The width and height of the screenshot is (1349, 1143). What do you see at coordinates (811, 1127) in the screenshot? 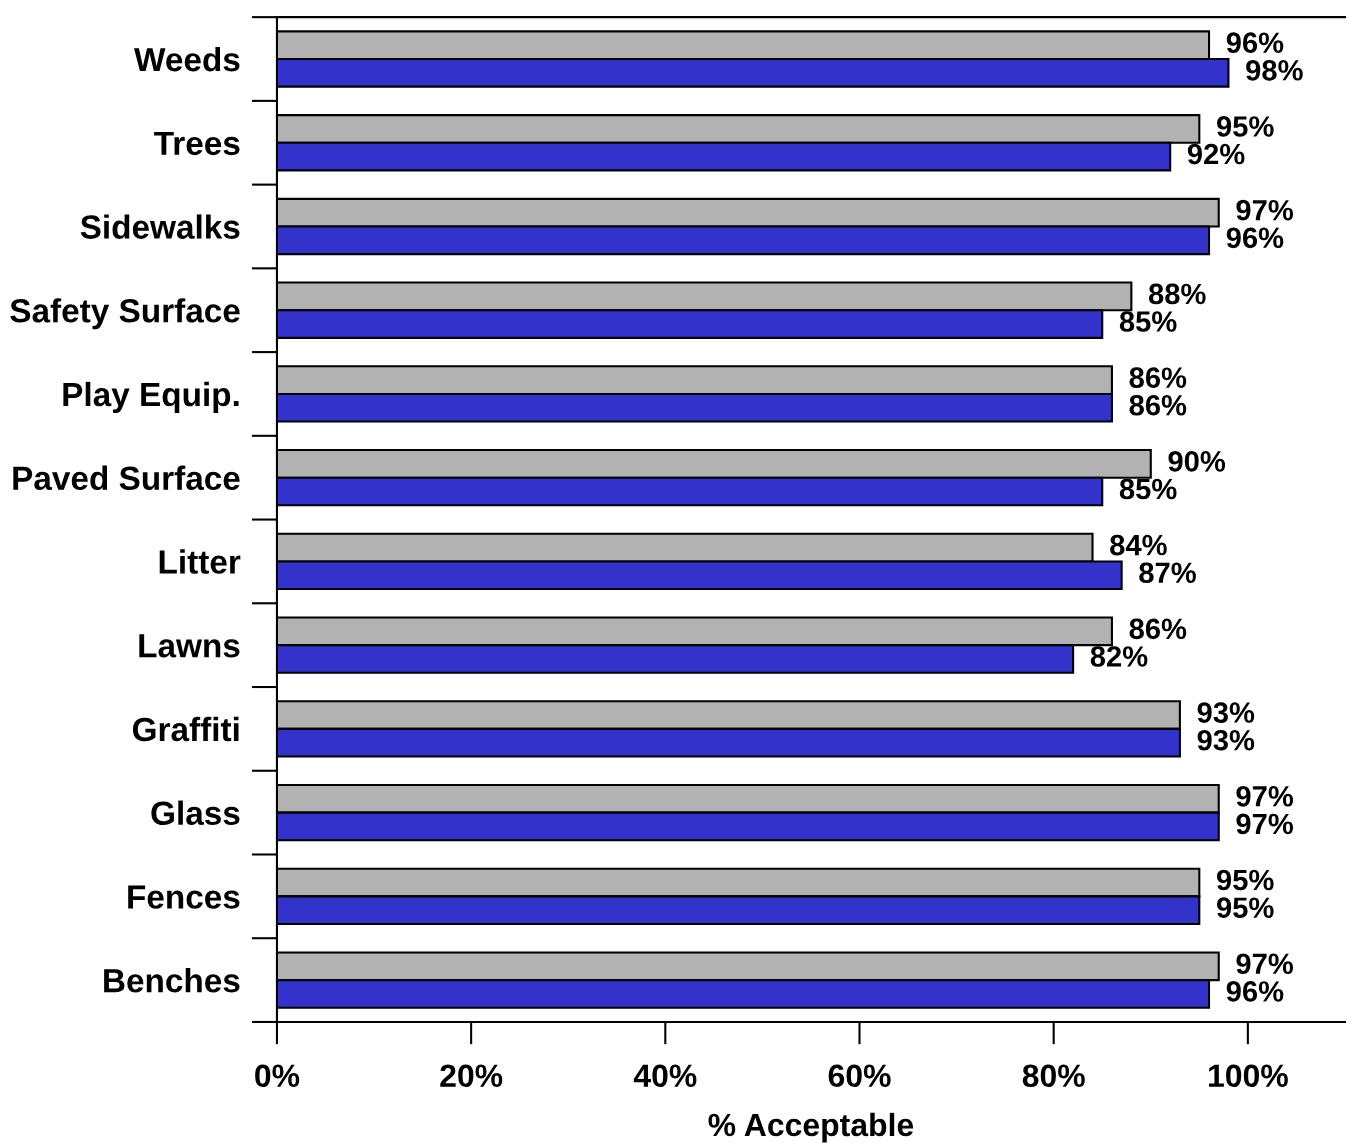
I see `x-axis-title: % Acceptable` at bounding box center [811, 1127].